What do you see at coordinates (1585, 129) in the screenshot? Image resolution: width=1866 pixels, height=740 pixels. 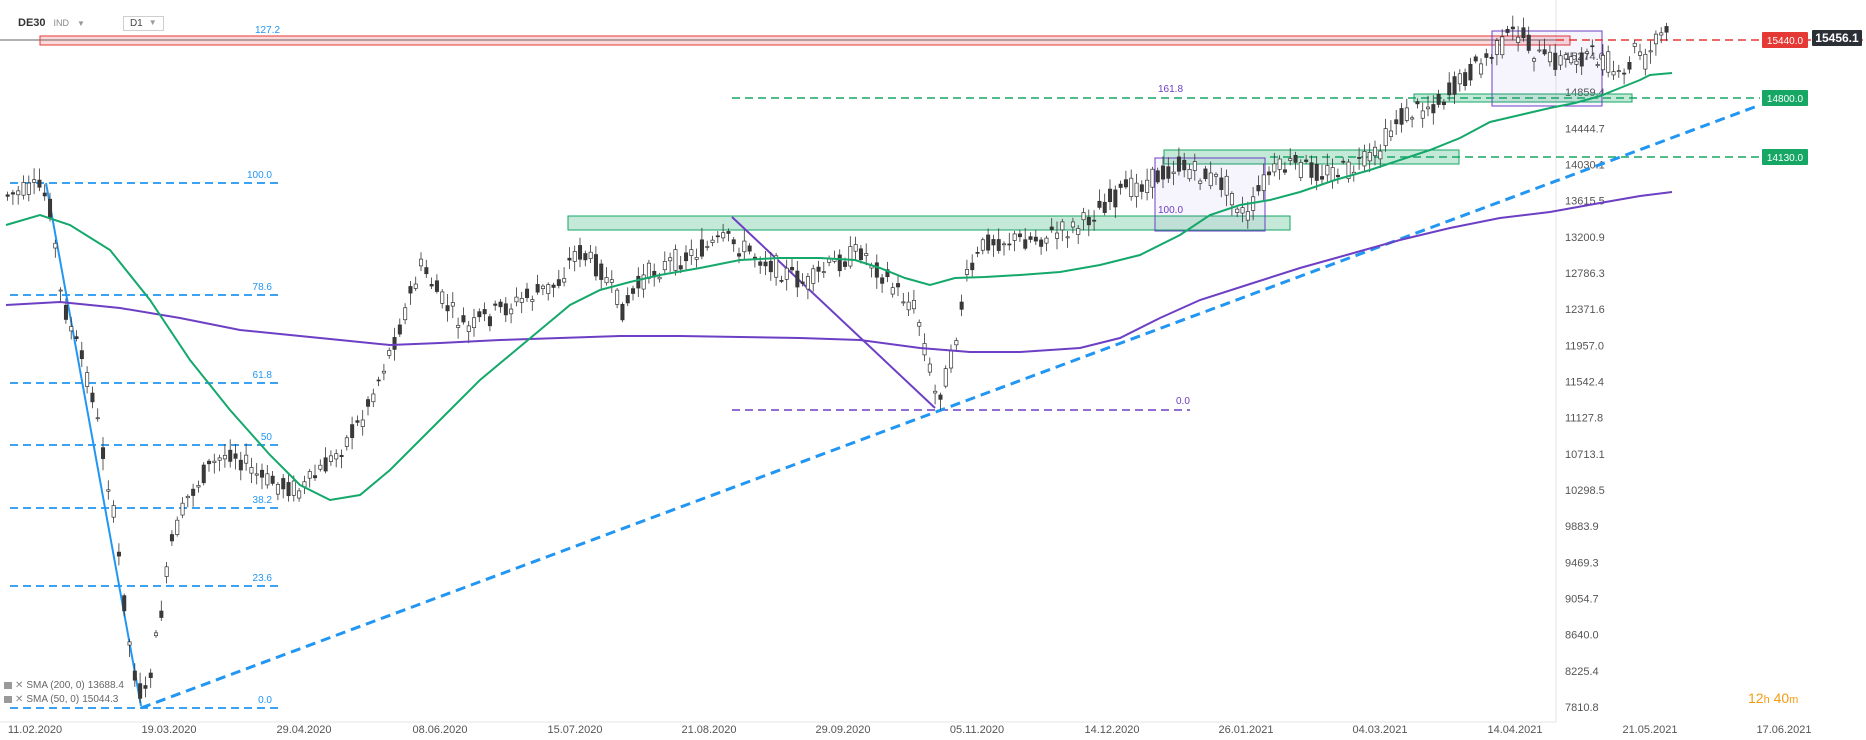 I see `y-tick-label: 14444.7` at bounding box center [1585, 129].